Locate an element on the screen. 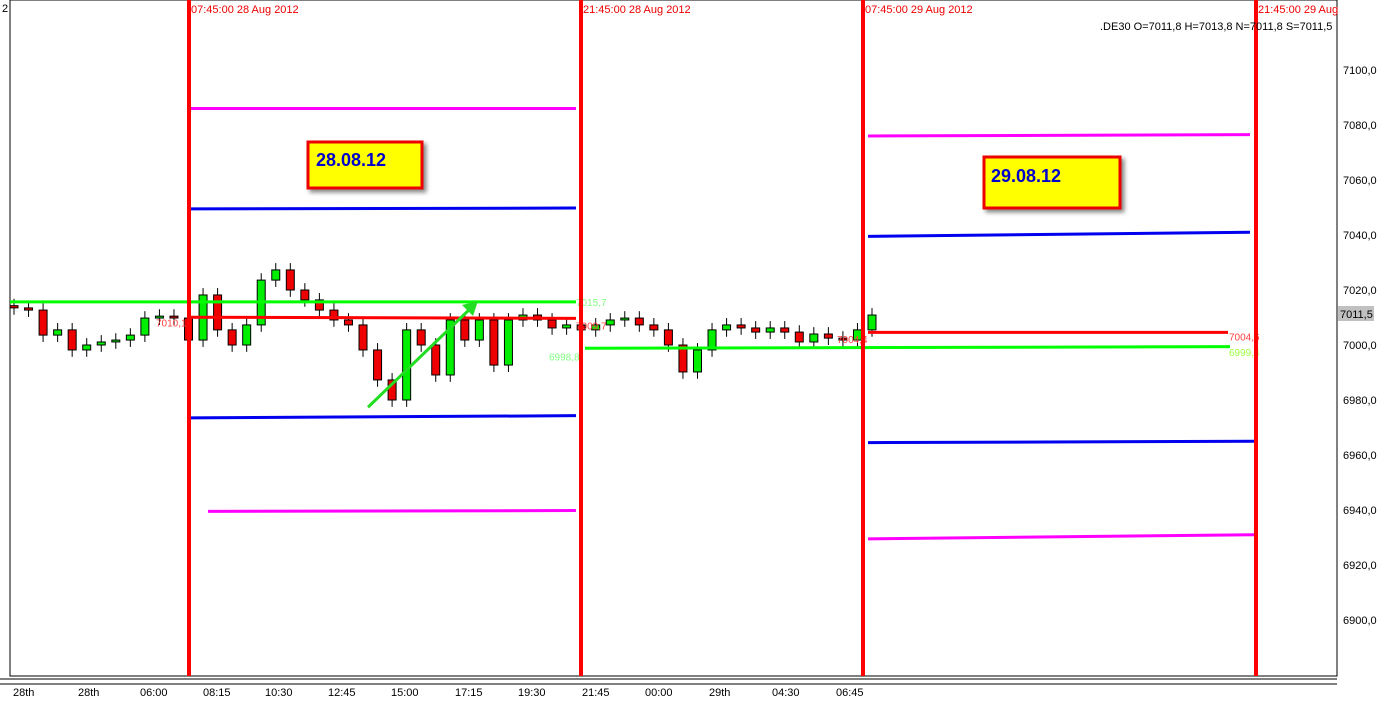 The width and height of the screenshot is (1377, 701). trend-arrow is located at coordinates (420, 357).